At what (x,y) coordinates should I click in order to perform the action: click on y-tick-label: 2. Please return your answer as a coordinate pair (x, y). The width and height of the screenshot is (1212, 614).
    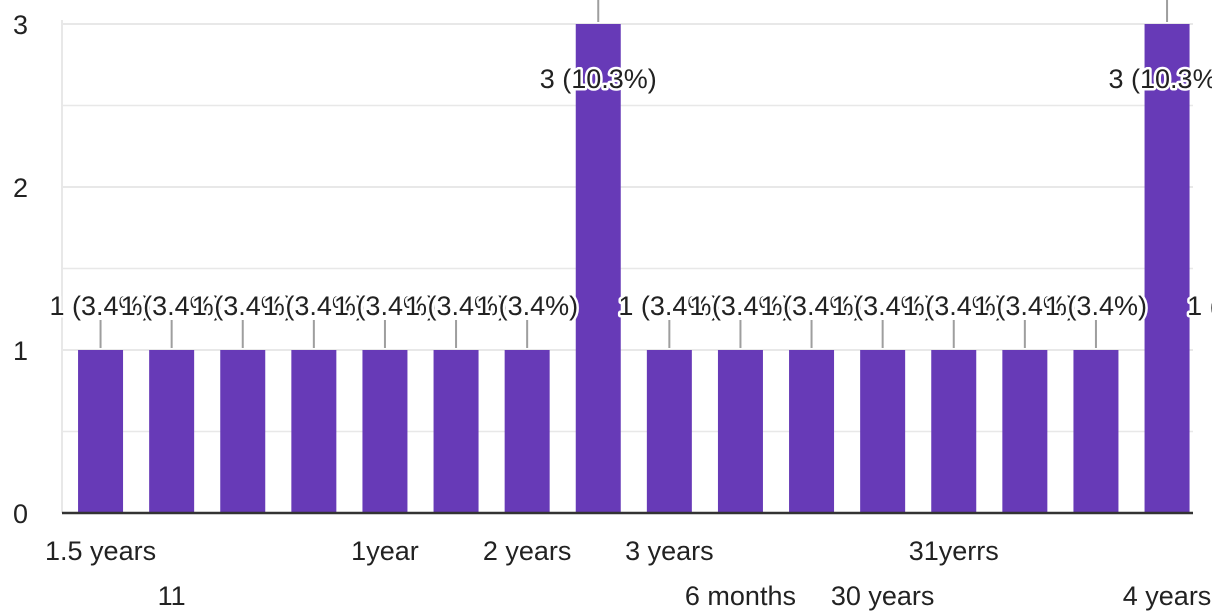
    Looking at the image, I should click on (20, 188).